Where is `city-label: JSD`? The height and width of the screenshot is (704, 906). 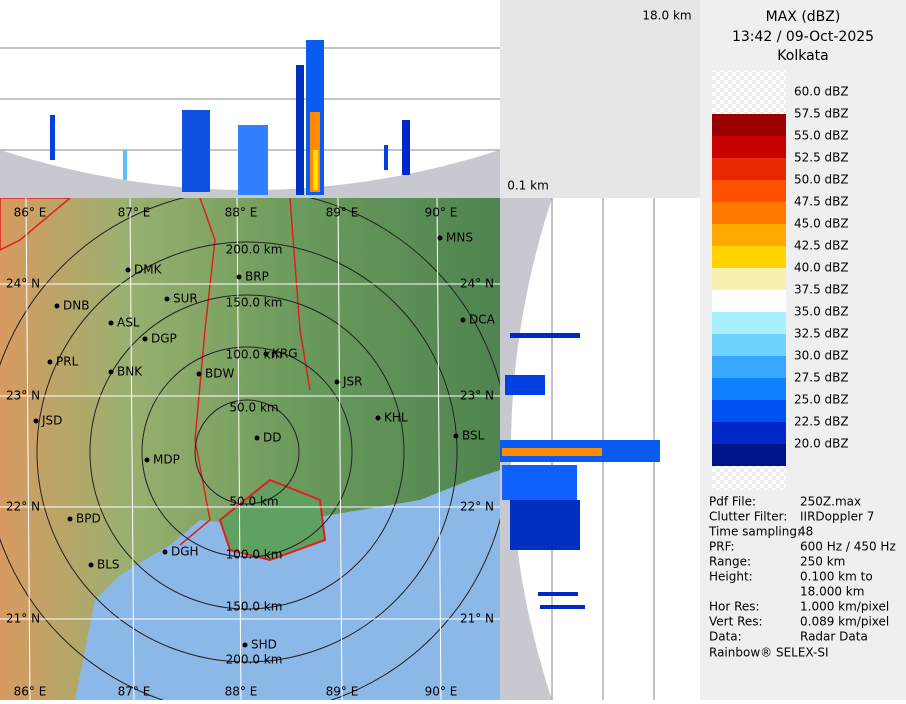
city-label: JSD is located at coordinates (51, 421).